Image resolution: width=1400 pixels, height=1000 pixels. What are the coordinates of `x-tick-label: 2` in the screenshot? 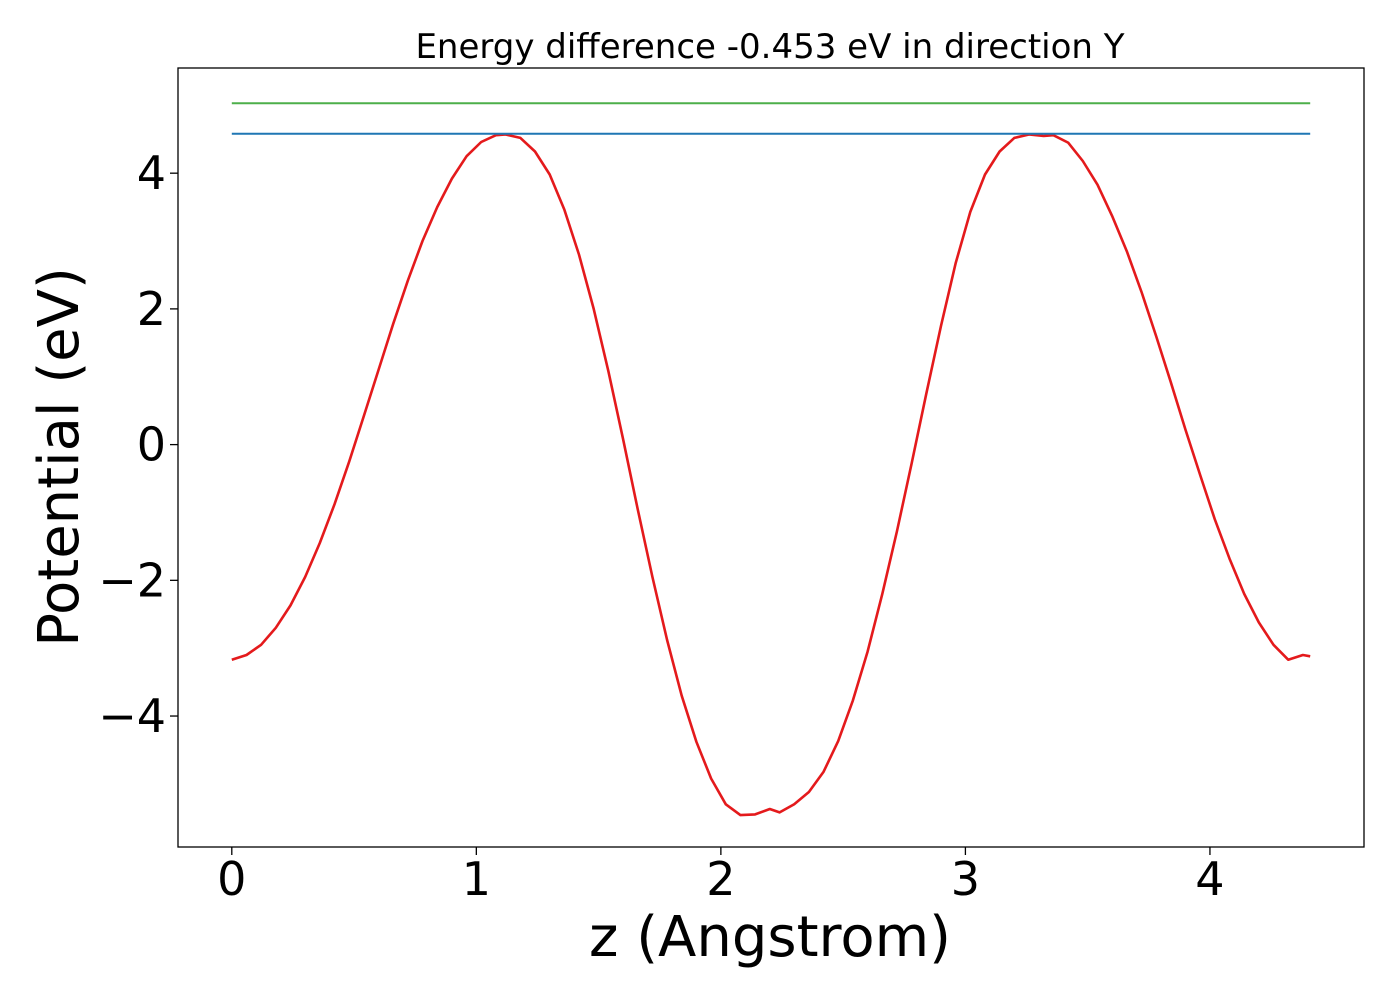 It's located at (720, 879).